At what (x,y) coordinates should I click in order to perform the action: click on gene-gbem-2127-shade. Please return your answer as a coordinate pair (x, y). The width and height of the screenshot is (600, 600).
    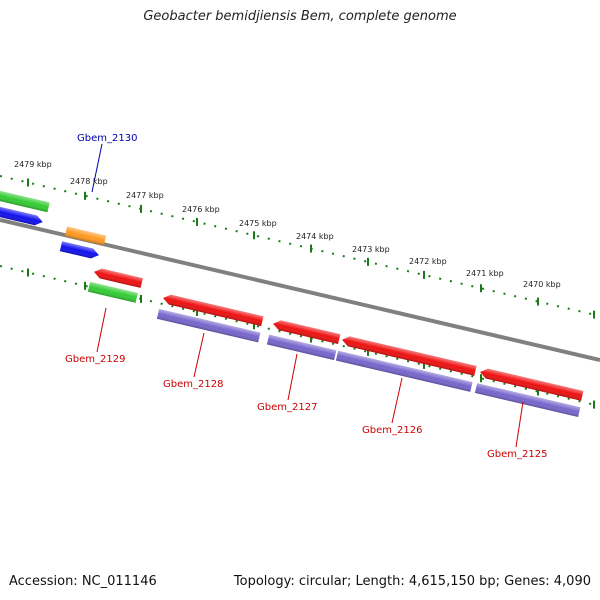
    Looking at the image, I should click on (301, 347).